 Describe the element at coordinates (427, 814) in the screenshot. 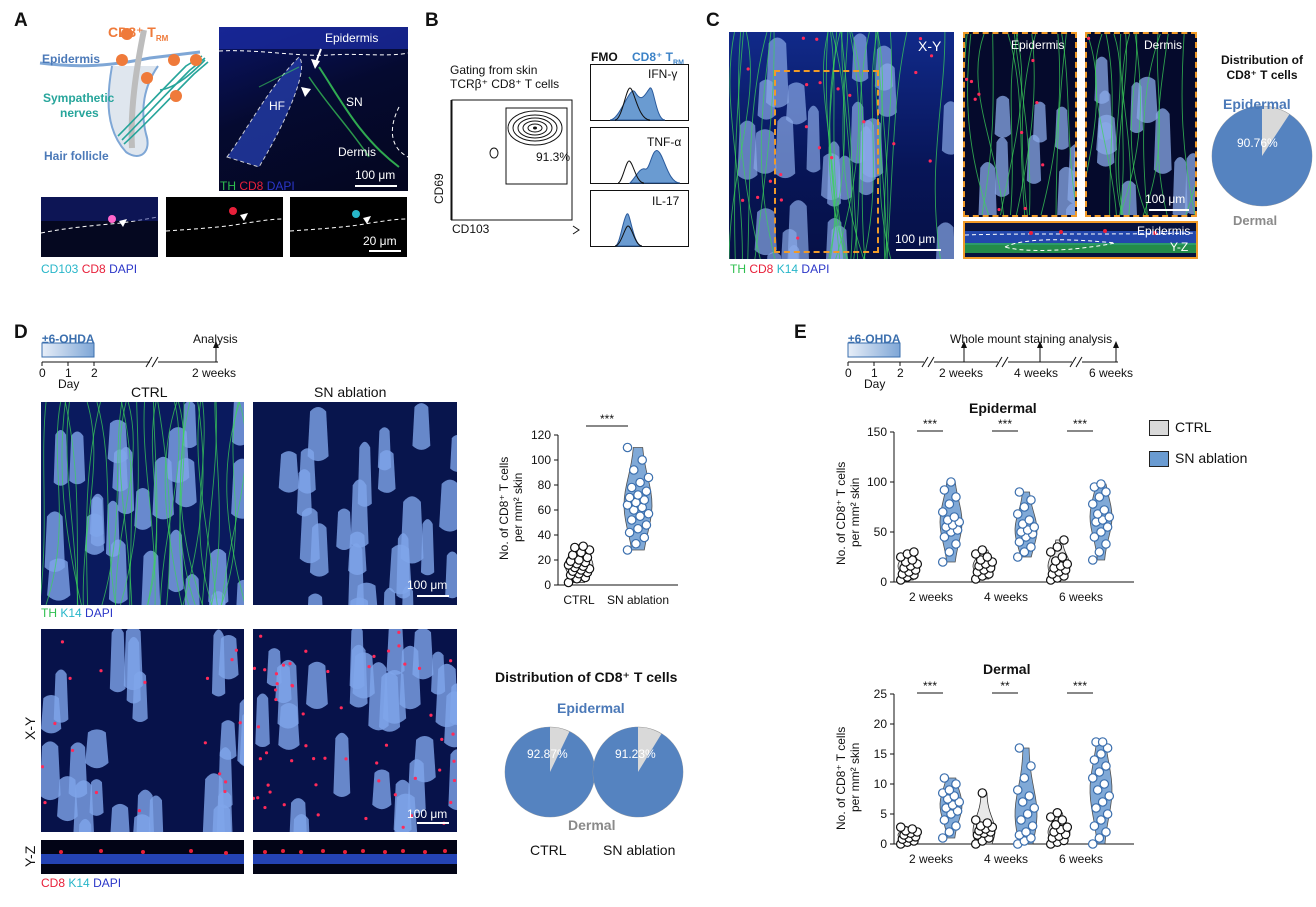

I see `scale-d-mid-label: 100 μm` at that location.